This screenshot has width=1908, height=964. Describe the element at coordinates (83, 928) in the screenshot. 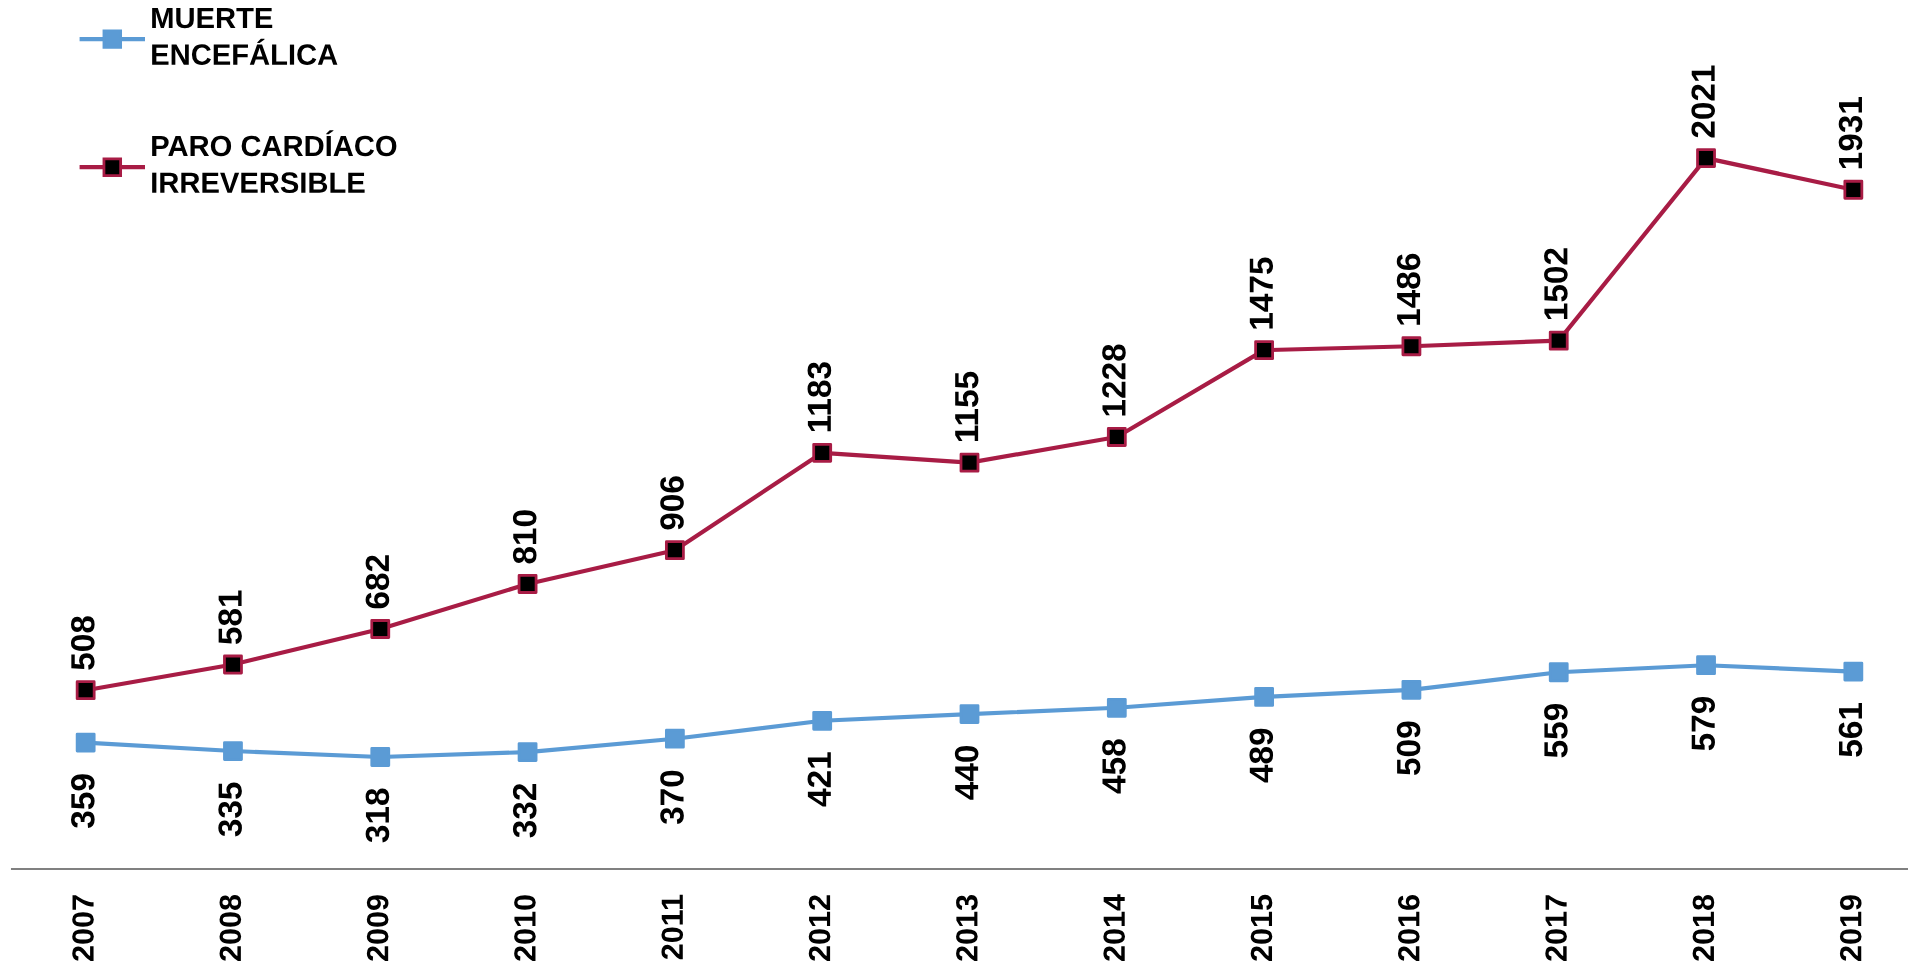

I see `x-tick-label: 2007` at that location.